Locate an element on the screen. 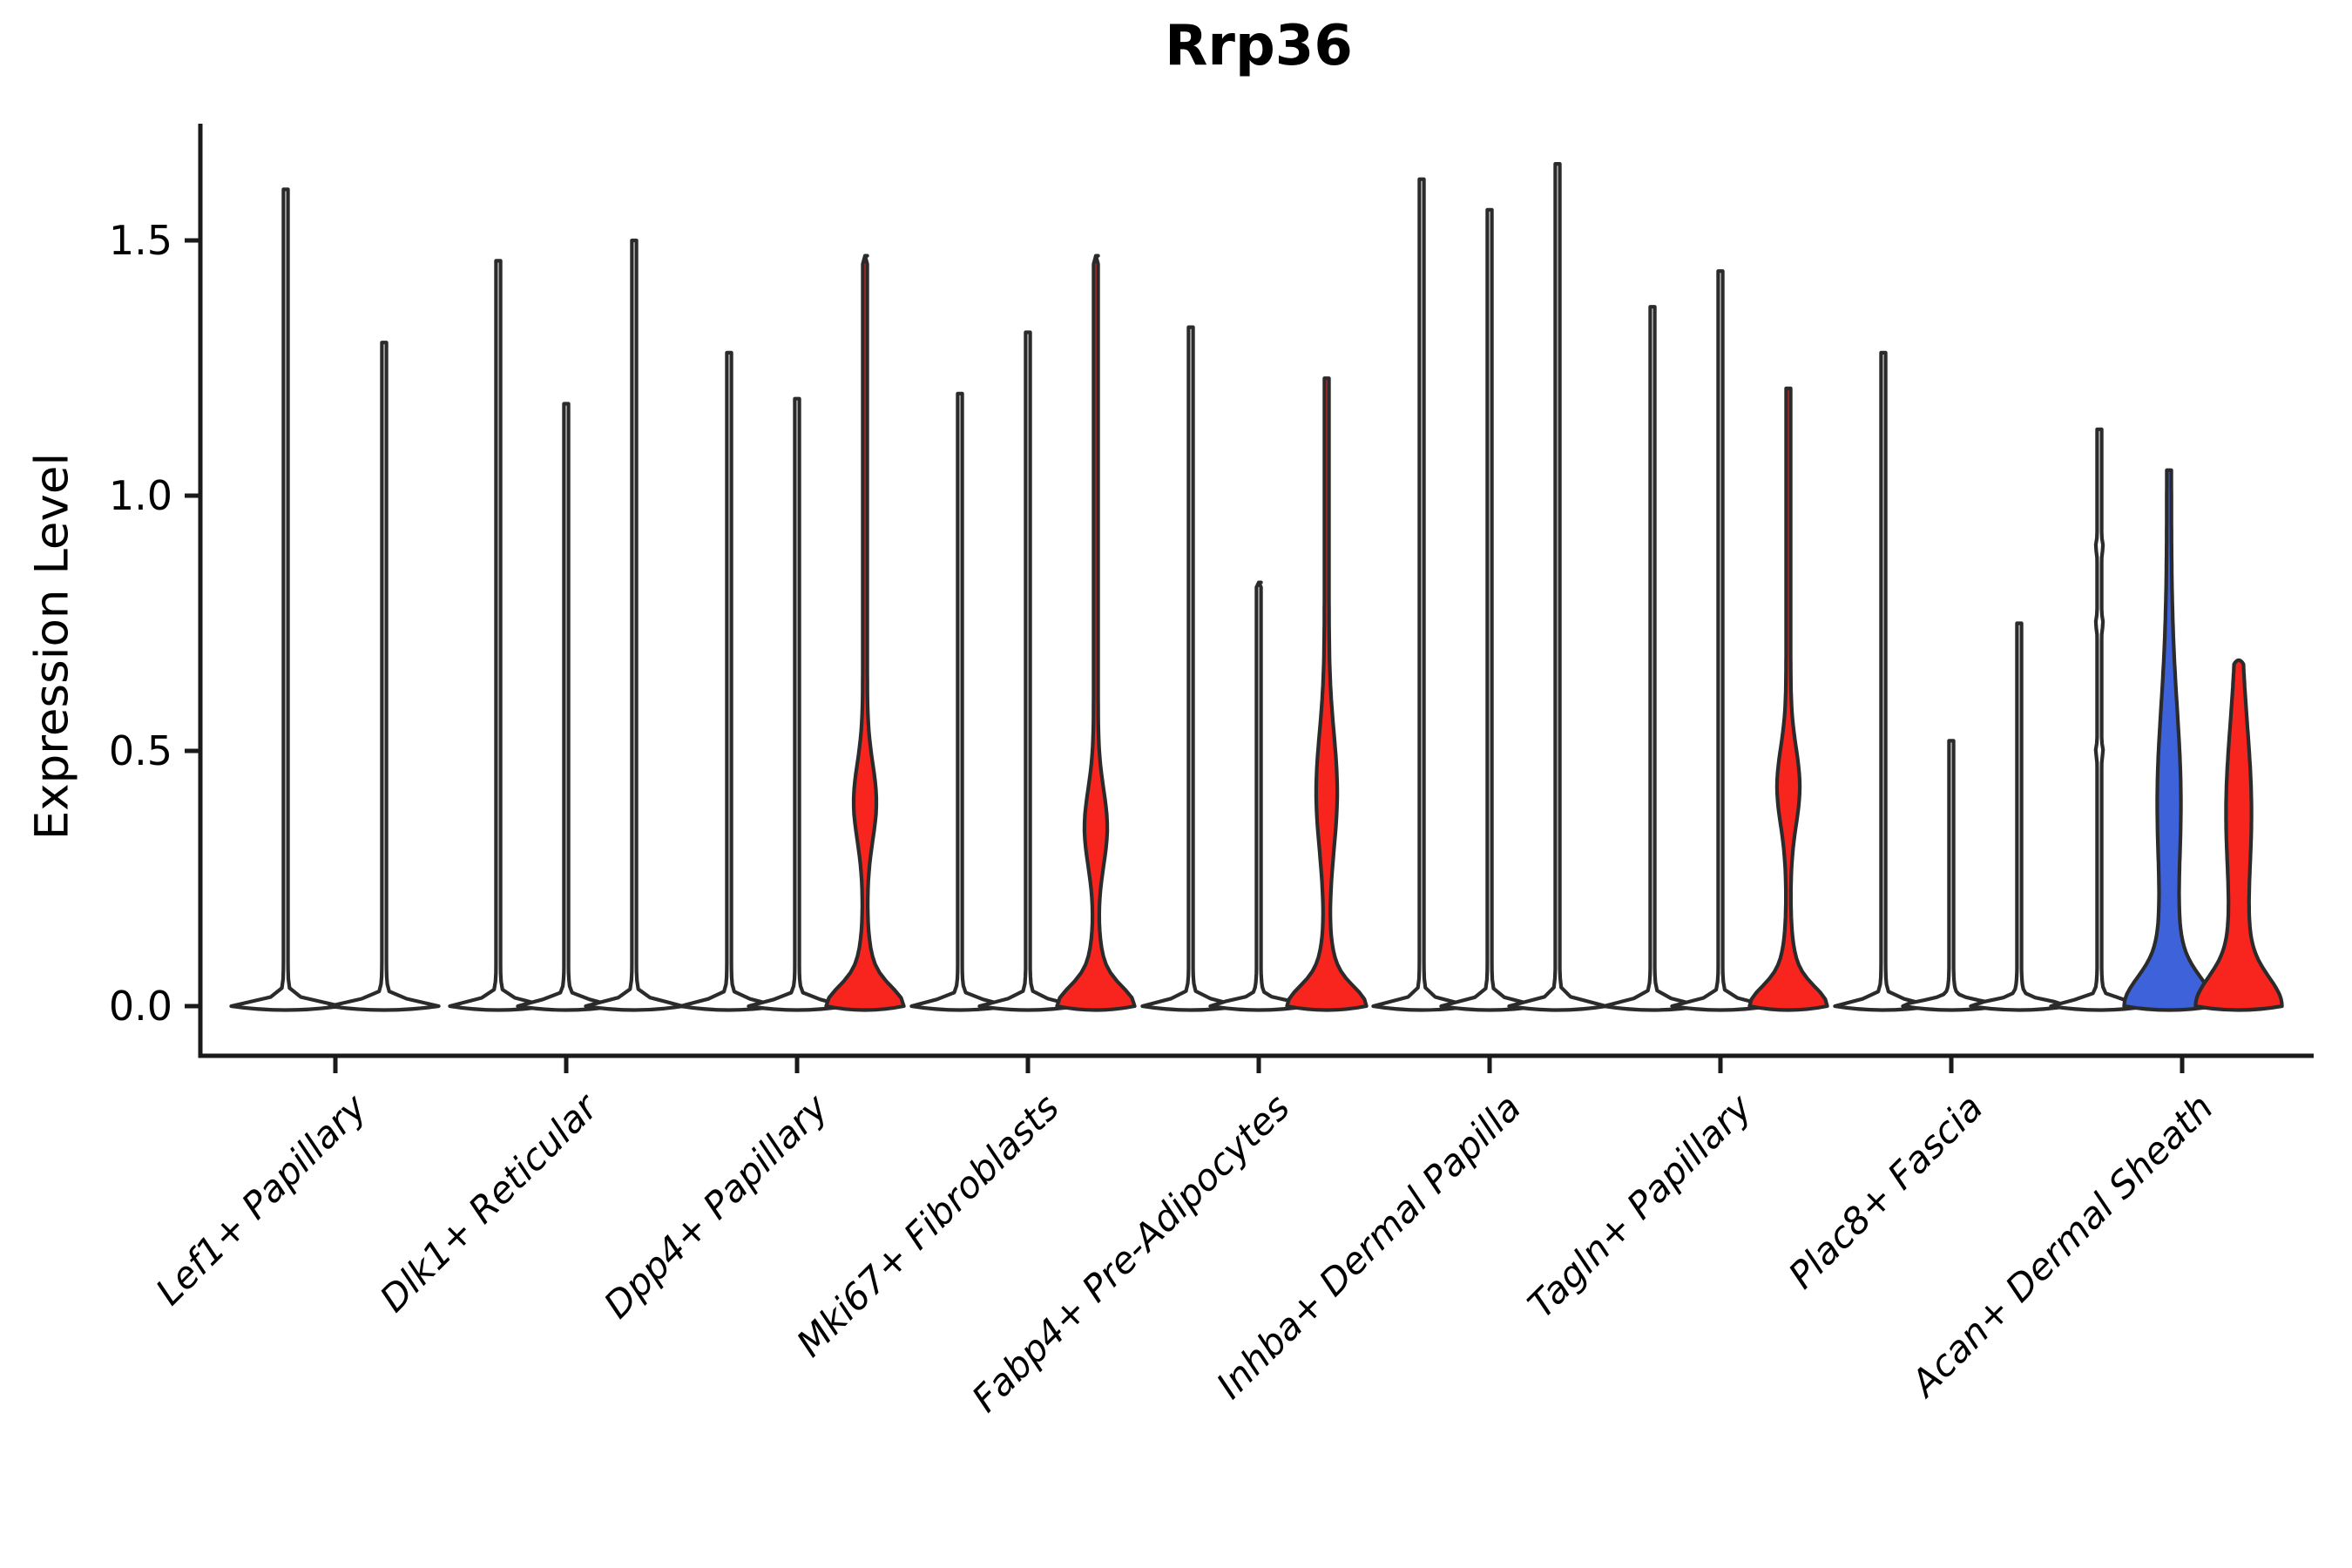 The width and height of the screenshot is (2352, 1568). y-tick-label-1.5: 1.5 is located at coordinates (140, 240).